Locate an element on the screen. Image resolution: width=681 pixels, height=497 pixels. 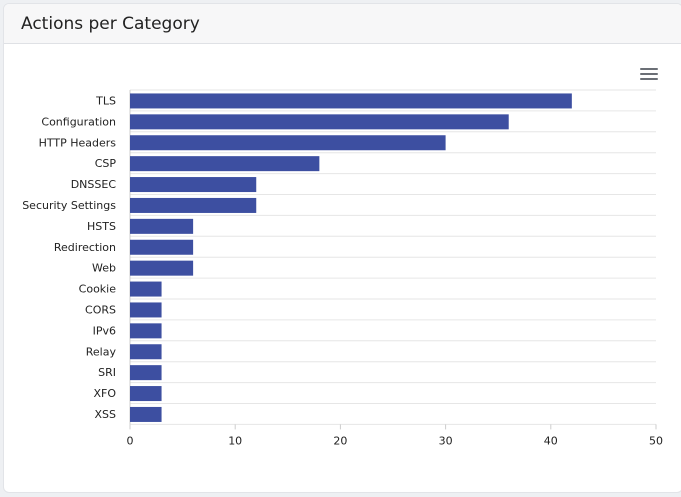
category-label: XSS is located at coordinates (105, 414).